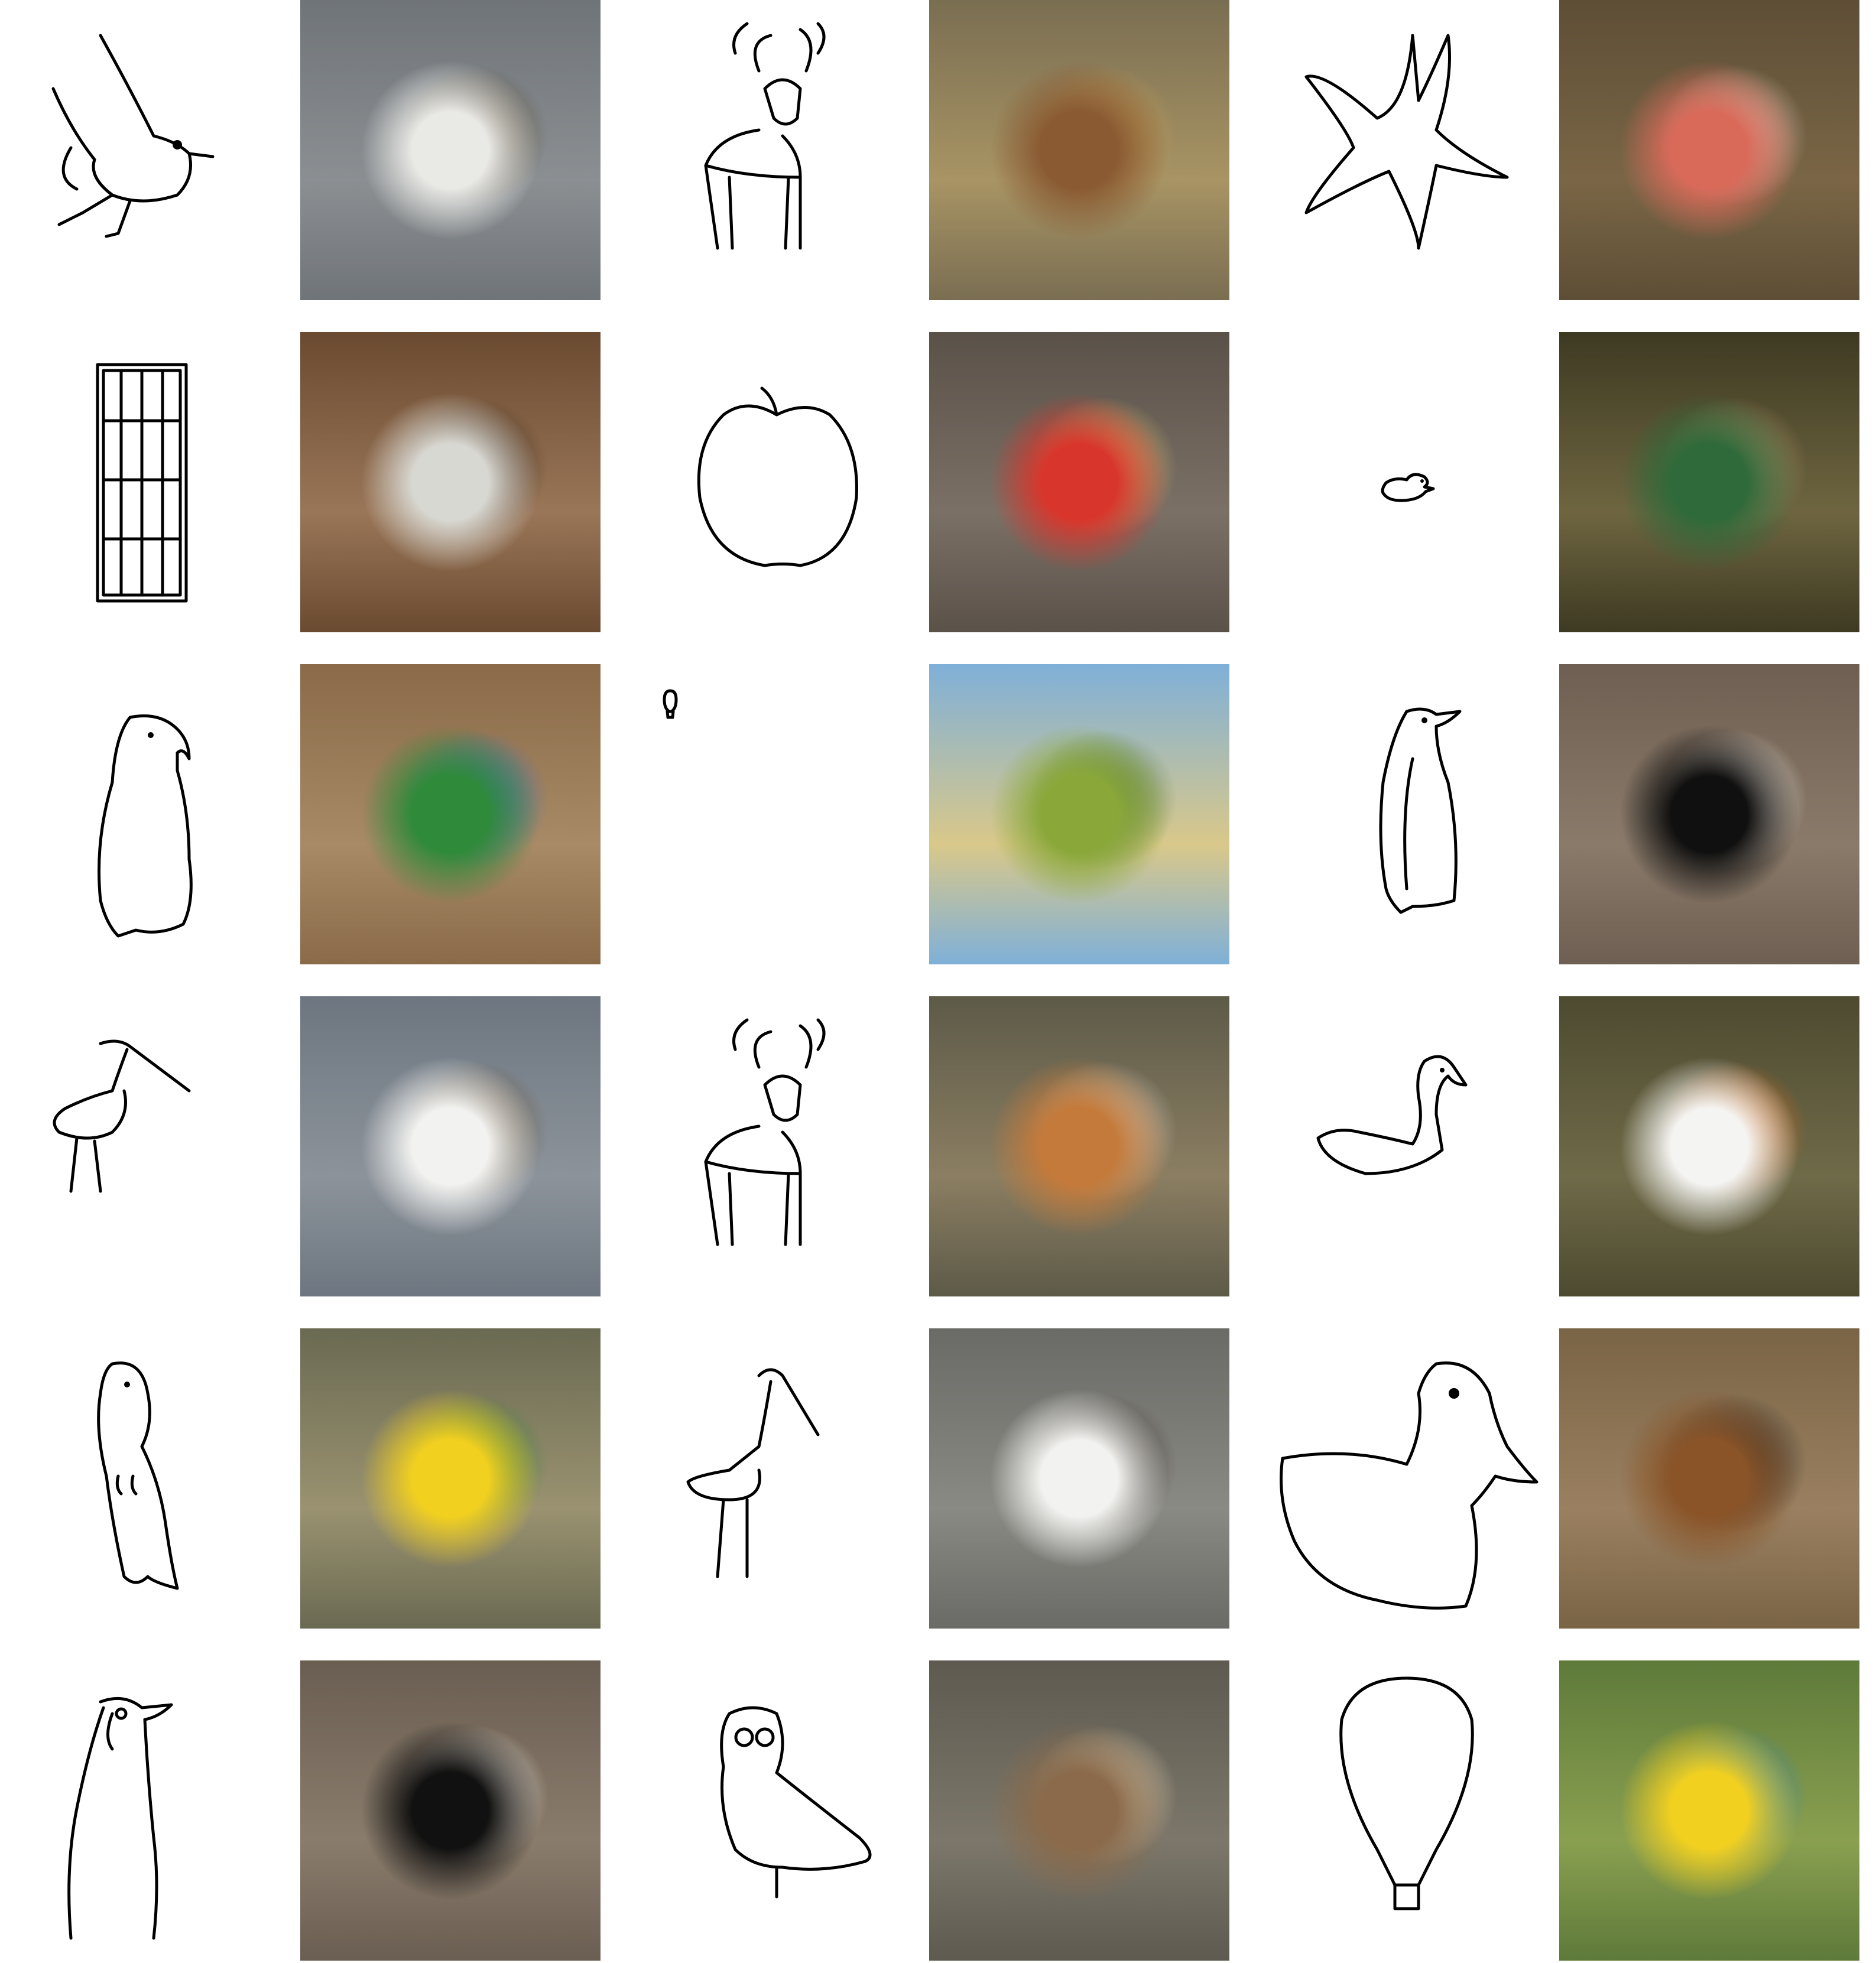  Describe the element at coordinates (450, 482) in the screenshot. I see `photo-window` at that location.